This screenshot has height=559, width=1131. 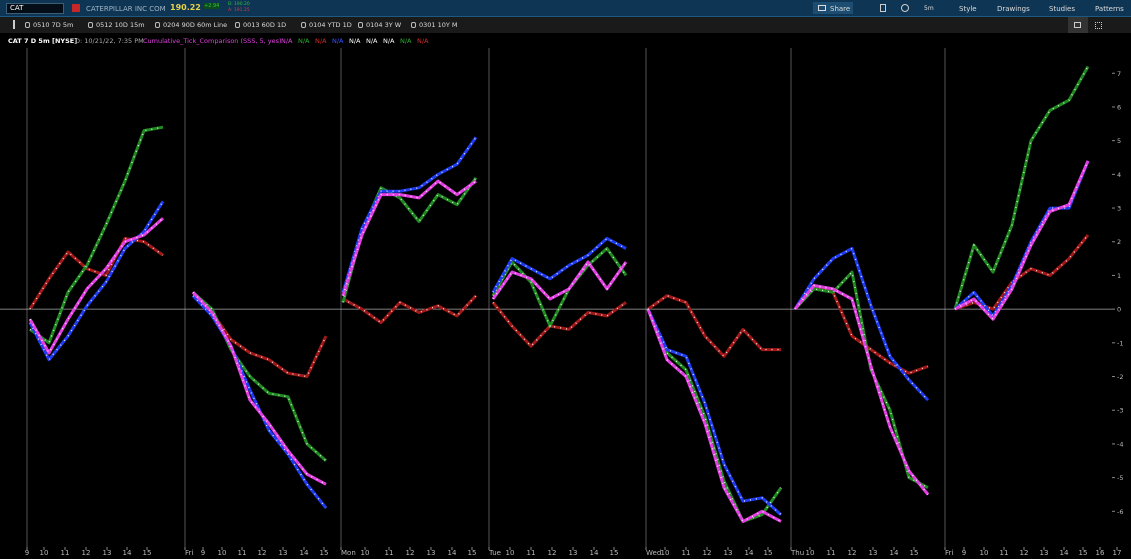 I want to click on y-tick-label: -5, so click(x=1120, y=478).